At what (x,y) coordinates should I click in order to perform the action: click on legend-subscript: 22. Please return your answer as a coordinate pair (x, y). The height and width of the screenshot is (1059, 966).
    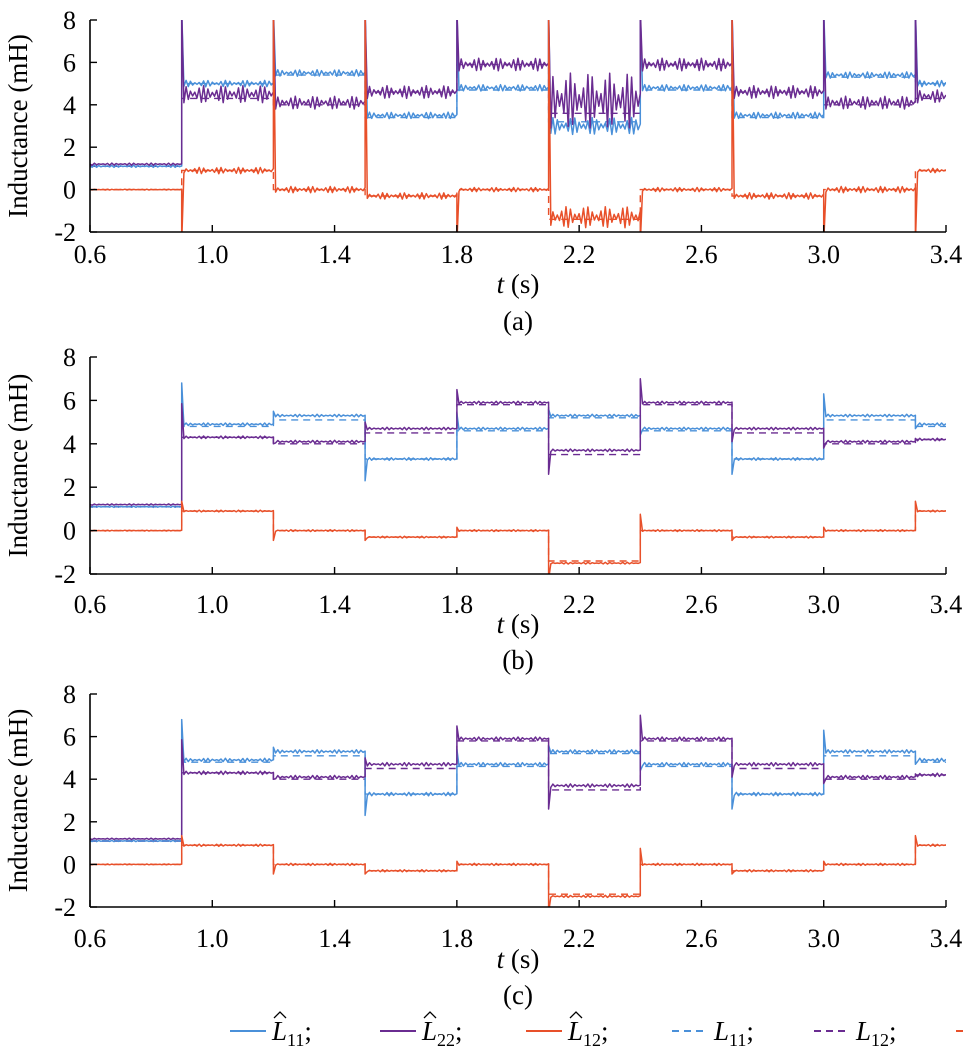
    Looking at the image, I should click on (446, 1040).